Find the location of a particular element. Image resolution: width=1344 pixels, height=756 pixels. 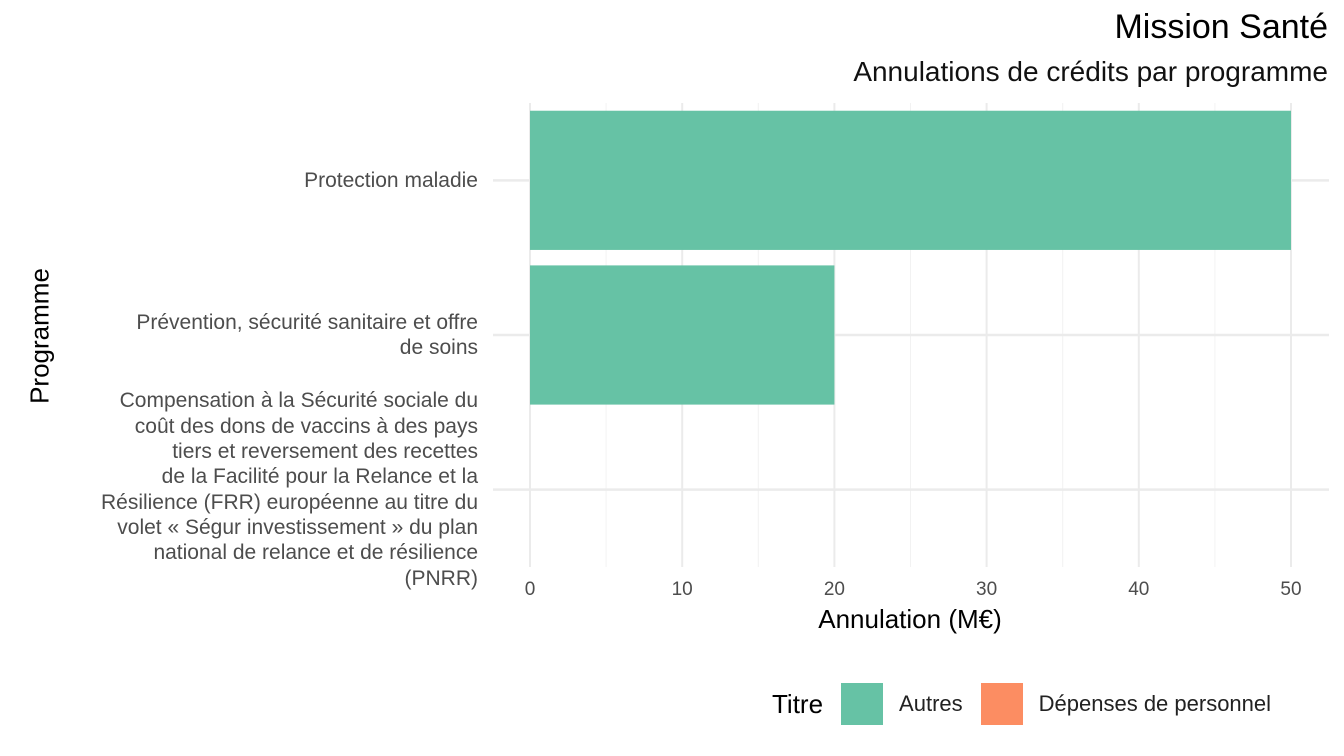

category-label-line: de la Facilité pour la Relance et la is located at coordinates (319, 477).